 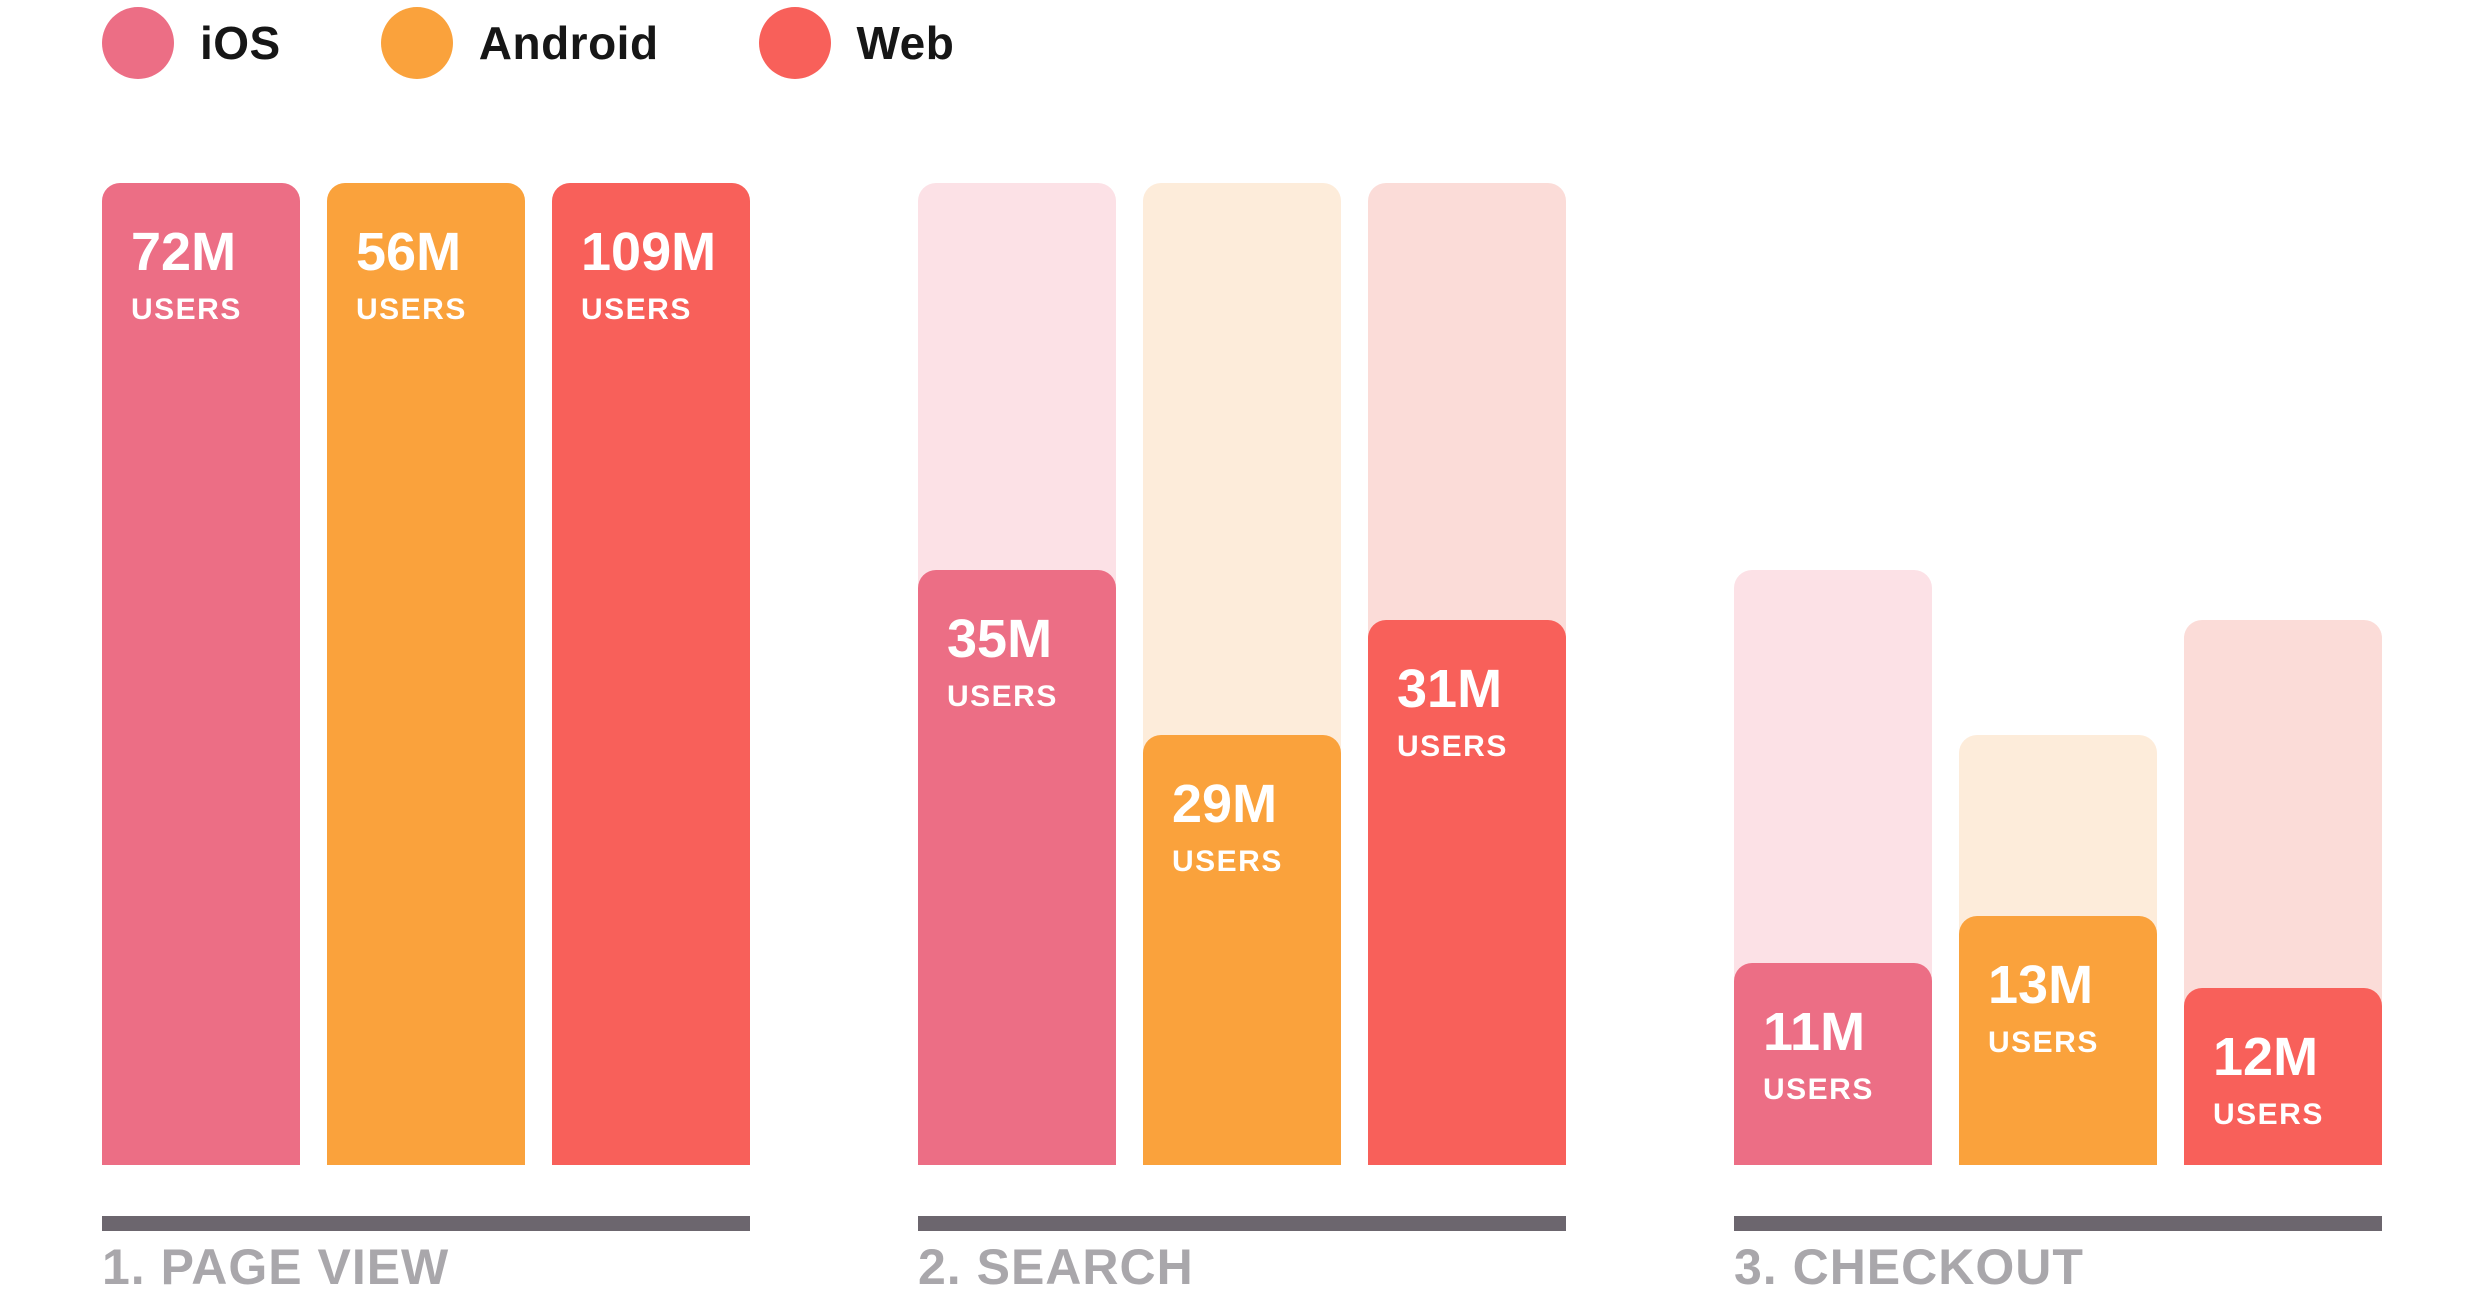 I want to click on bar-slot-ios-checkout: 11M USERS, so click(x=1833, y=674).